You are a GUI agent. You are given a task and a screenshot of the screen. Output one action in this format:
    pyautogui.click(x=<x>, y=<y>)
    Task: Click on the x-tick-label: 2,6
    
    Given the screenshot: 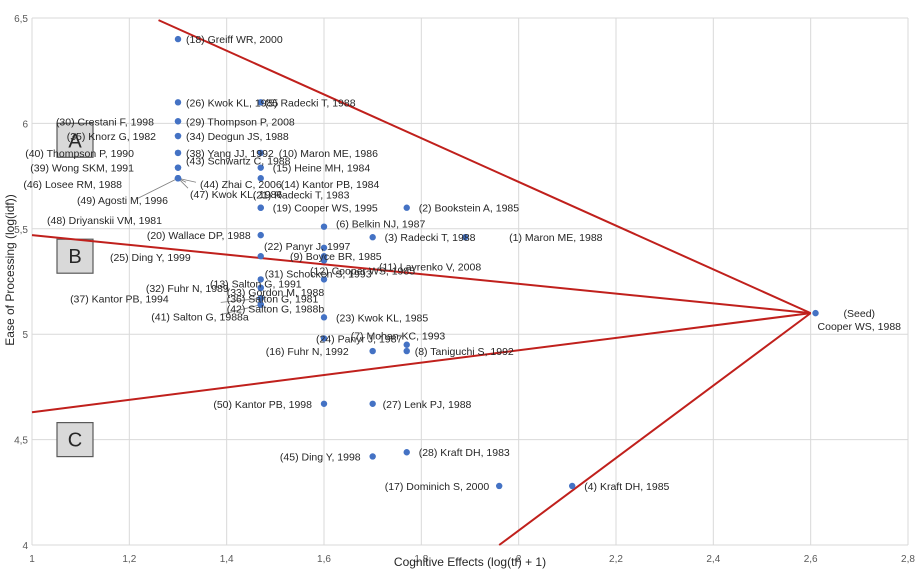 What is the action you would take?
    pyautogui.click(x=811, y=559)
    